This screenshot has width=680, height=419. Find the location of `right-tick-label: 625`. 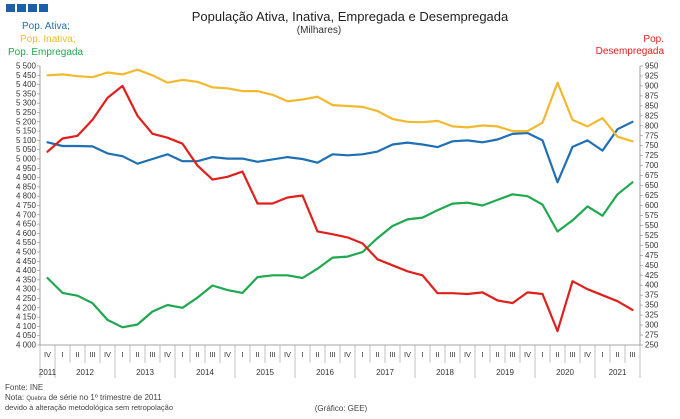

right-tick-label: 625 is located at coordinates (652, 195).